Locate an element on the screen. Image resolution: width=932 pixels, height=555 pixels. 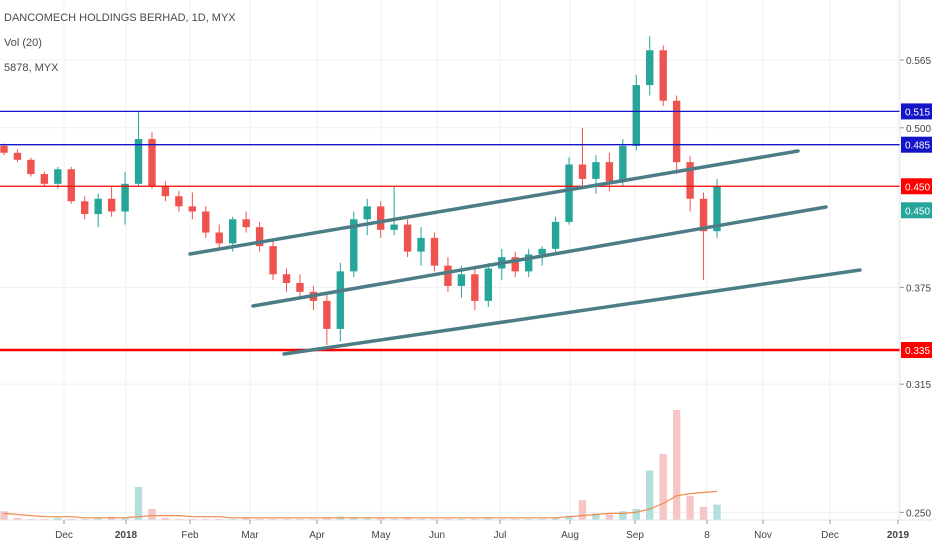
price-tick-label: 0.315 is located at coordinates (918, 385).